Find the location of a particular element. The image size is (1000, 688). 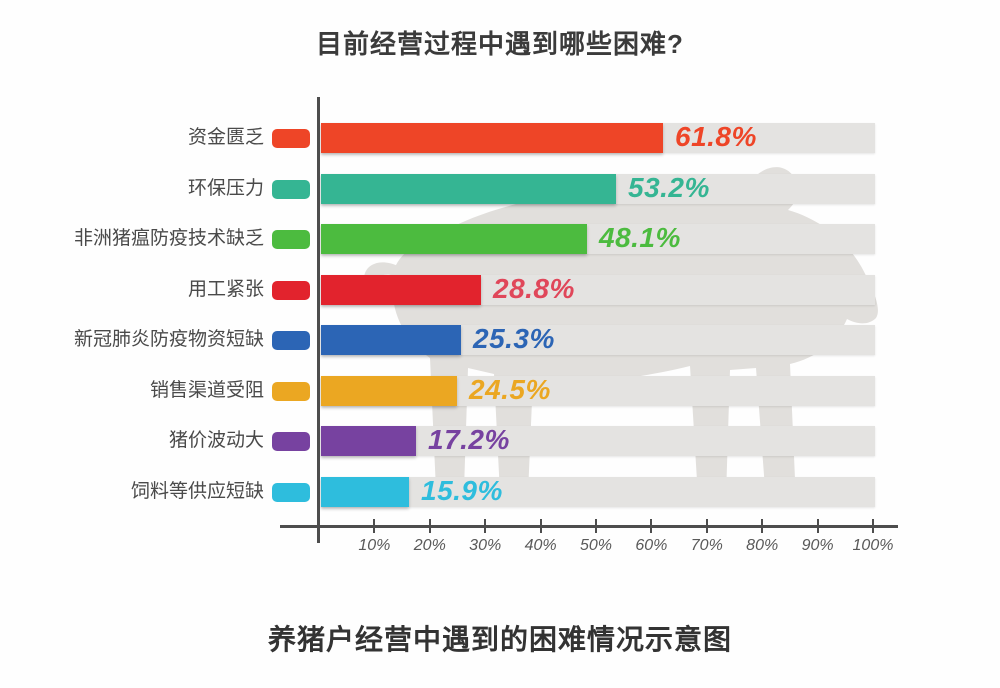

x-axis-line is located at coordinates (589, 526).